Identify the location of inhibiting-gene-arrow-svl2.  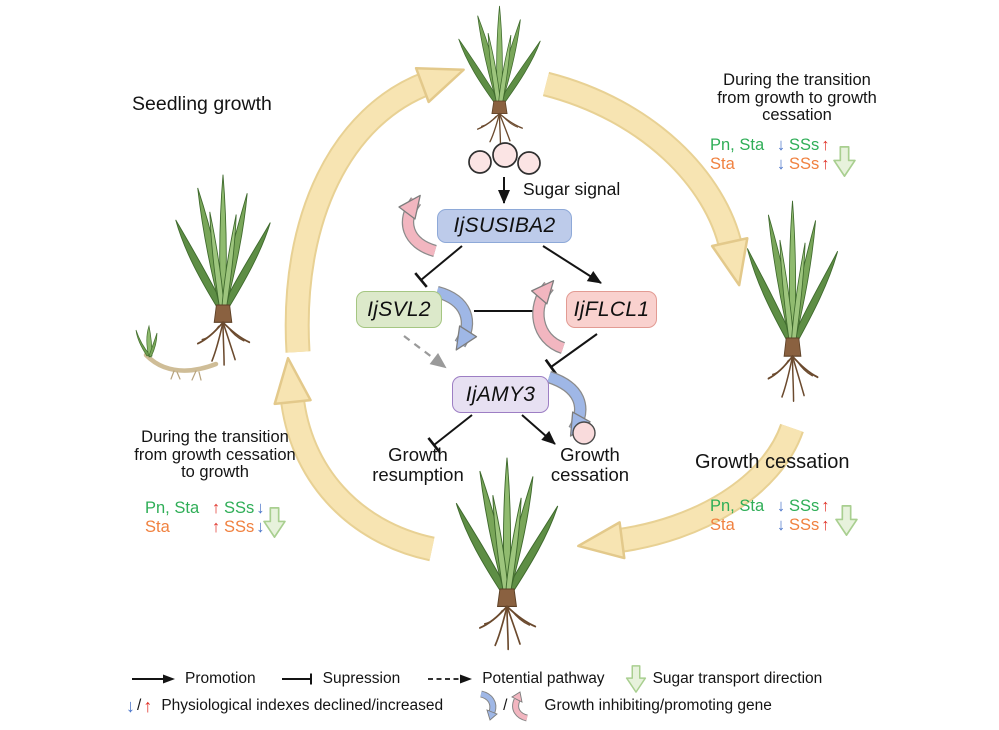
(456, 318).